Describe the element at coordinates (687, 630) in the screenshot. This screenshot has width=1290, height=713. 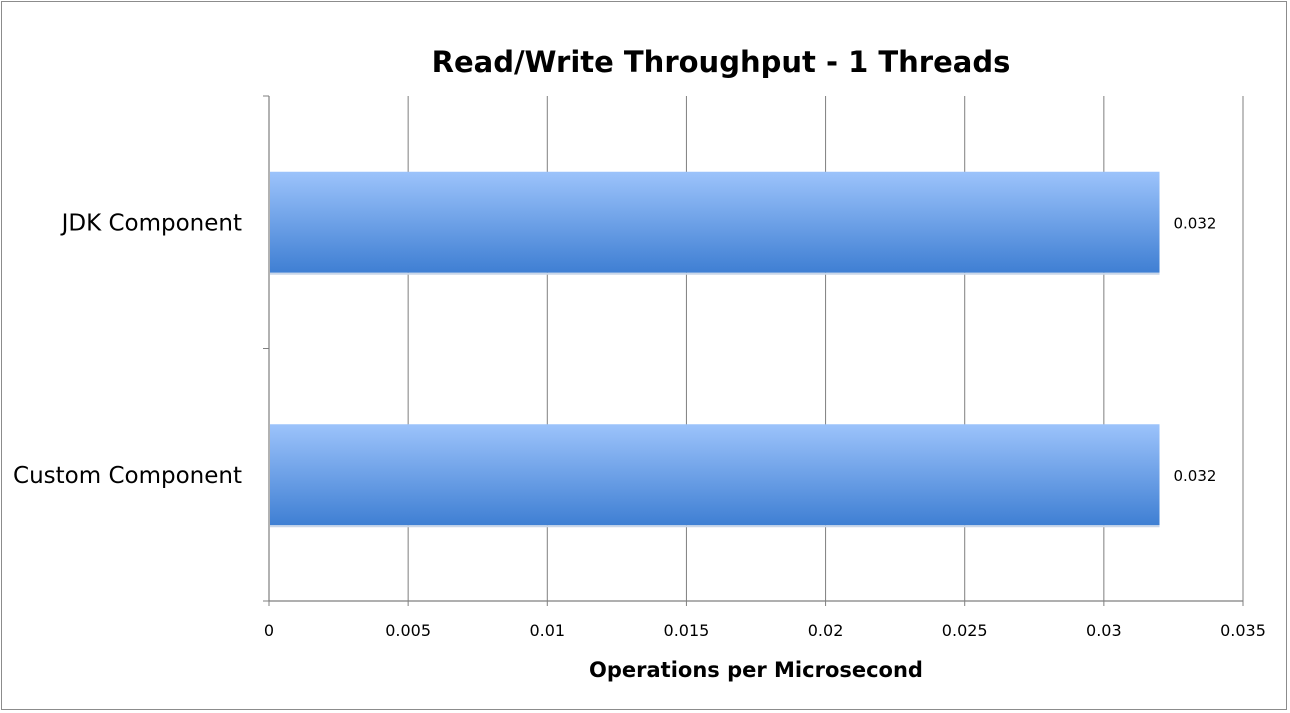
I see `x-tick-label: 0.015` at that location.